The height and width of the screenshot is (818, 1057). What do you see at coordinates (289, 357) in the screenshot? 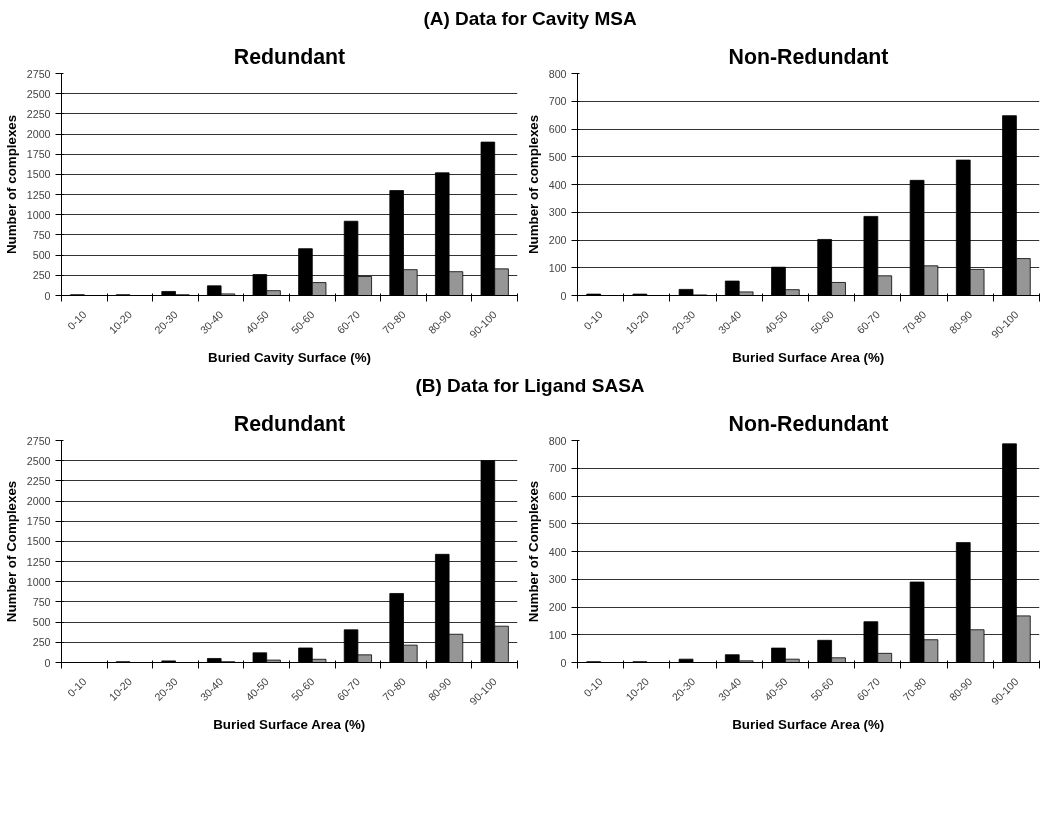
I see `x-axis-title: Buried Cavity Surface (%)` at bounding box center [289, 357].